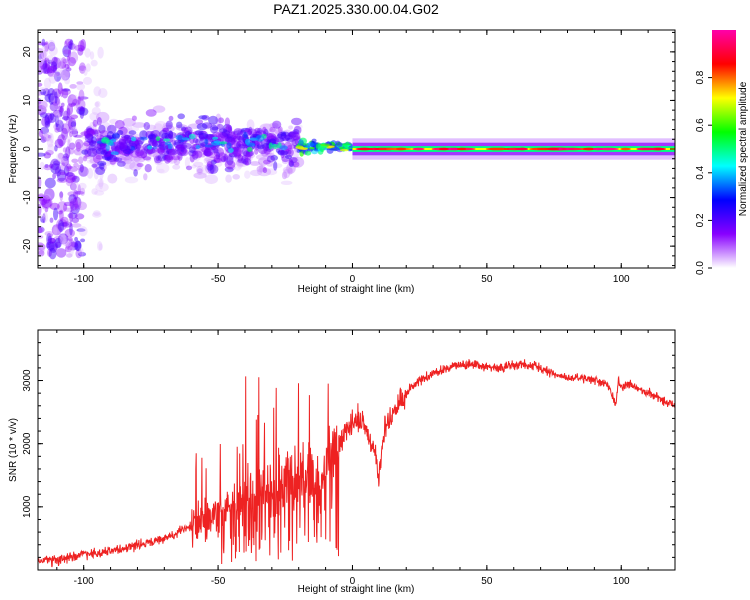 This screenshot has height=600, width=750. Describe the element at coordinates (218, 581) in the screenshot. I see `x-tick-label: -50` at that location.